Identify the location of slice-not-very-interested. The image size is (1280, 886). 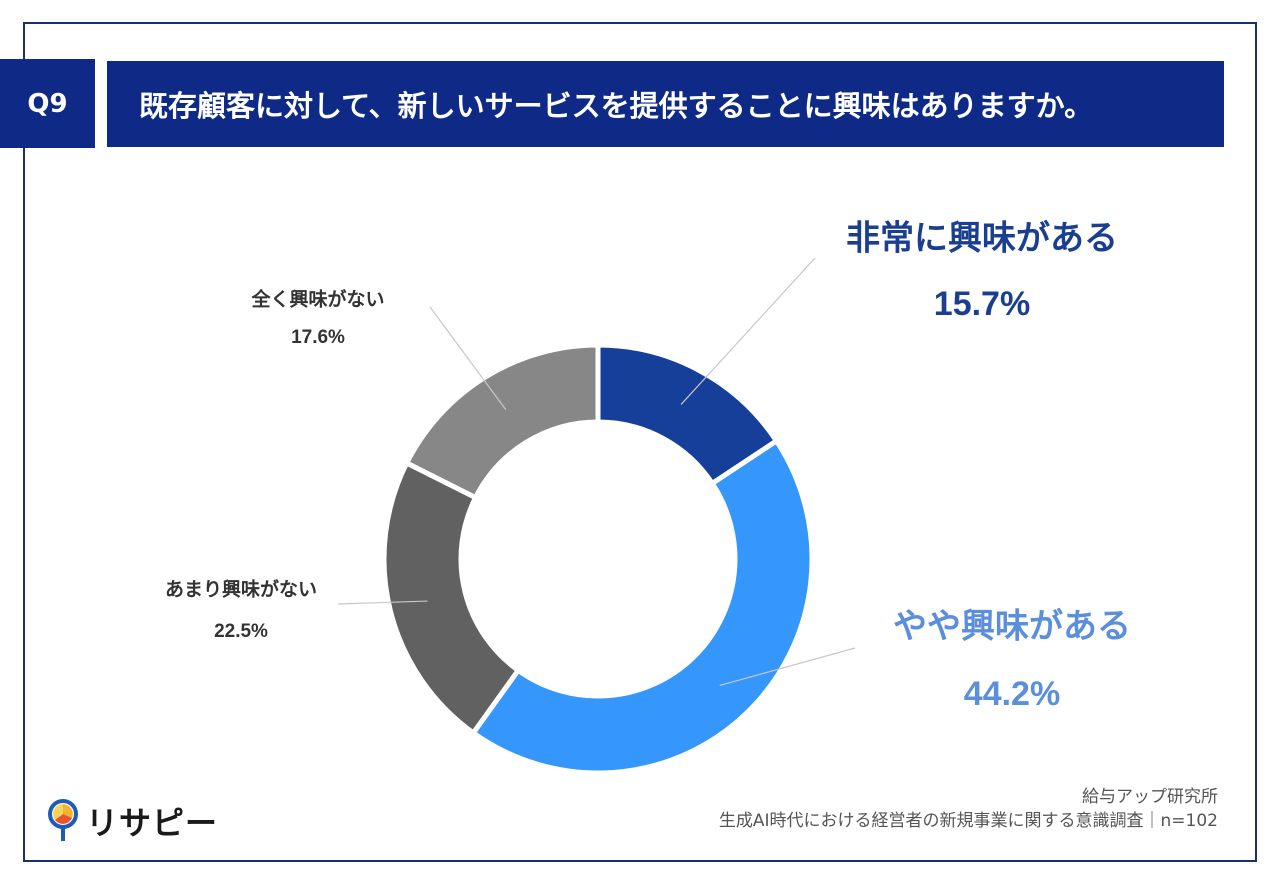
(451, 598).